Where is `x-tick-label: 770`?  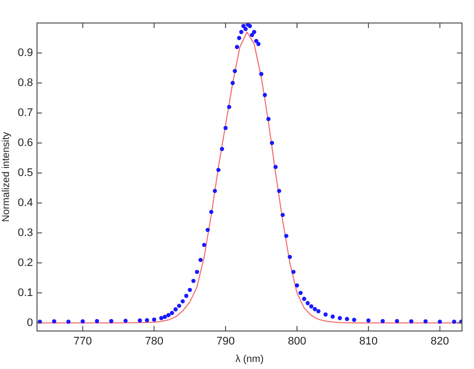
x-tick-label: 770 is located at coordinates (83, 342).